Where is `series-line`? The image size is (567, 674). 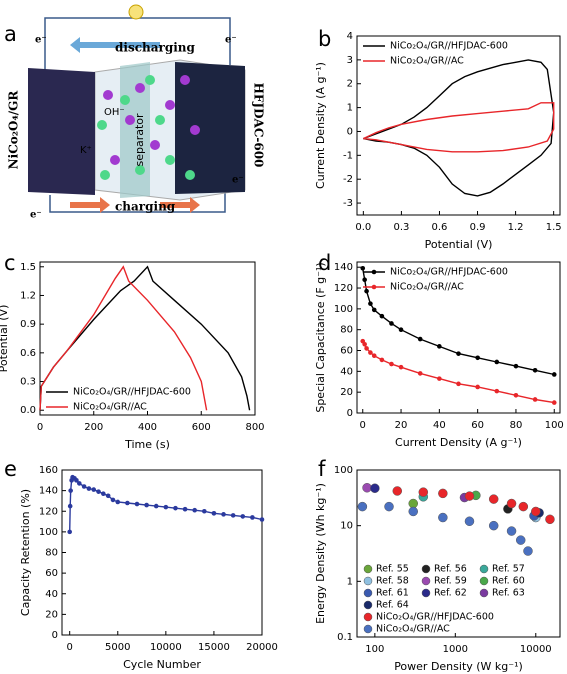 series-line is located at coordinates (459, 127).